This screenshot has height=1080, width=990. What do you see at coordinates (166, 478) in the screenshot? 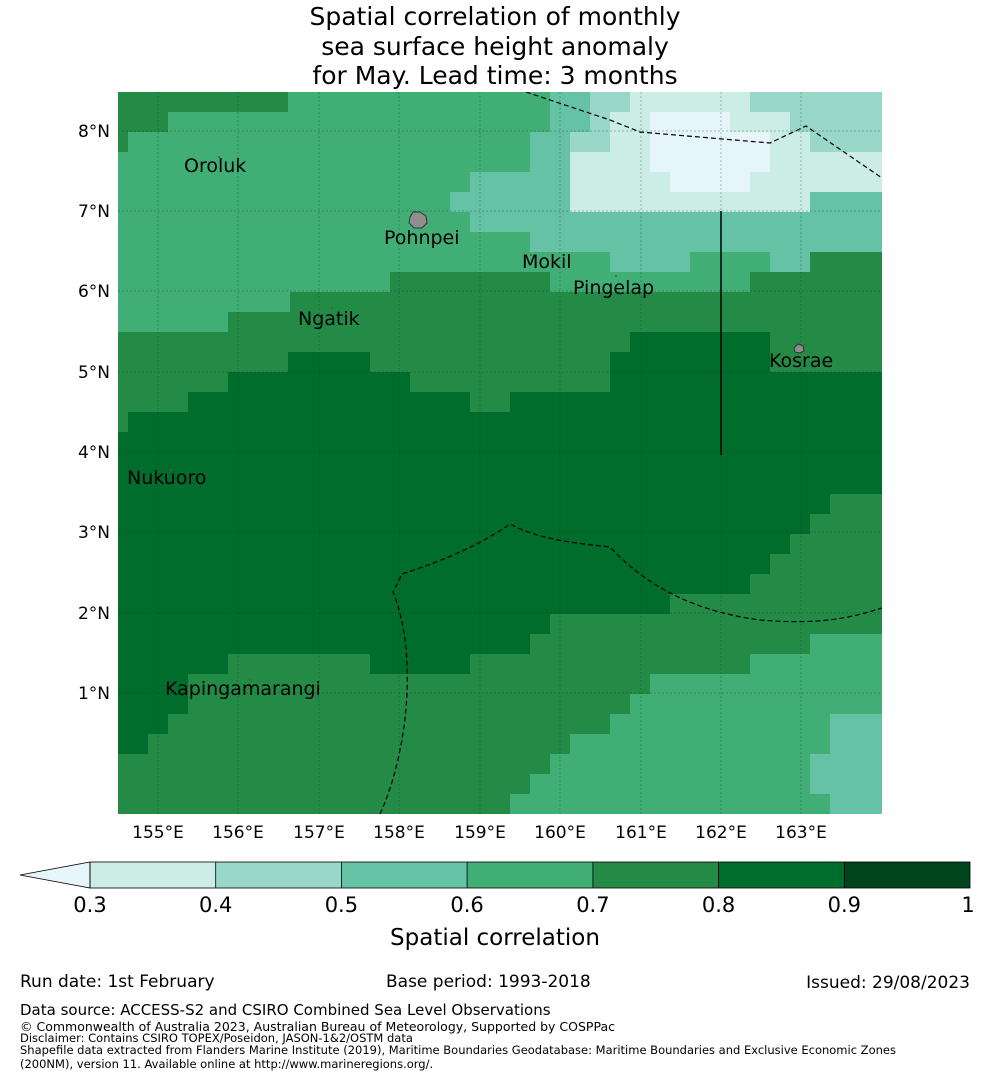
I see `place-label-nukuoro: Nukuoro` at bounding box center [166, 478].